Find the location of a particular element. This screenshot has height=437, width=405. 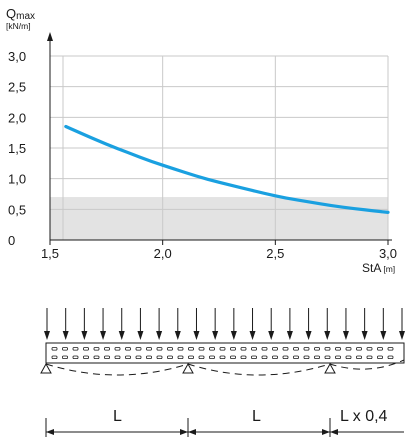

span-label-2: L is located at coordinates (256, 416).